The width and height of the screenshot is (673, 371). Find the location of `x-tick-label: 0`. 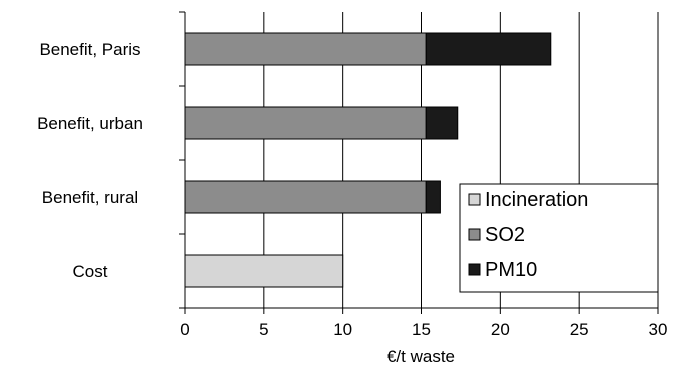

x-tick-label: 0 is located at coordinates (184, 329).